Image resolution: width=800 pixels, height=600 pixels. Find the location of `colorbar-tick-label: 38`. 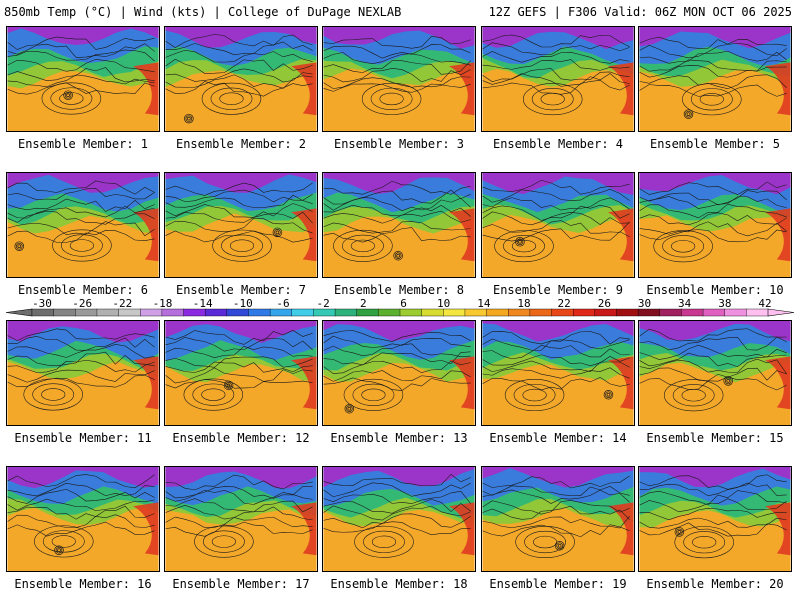

colorbar-tick-label: 38 is located at coordinates (724, 304).